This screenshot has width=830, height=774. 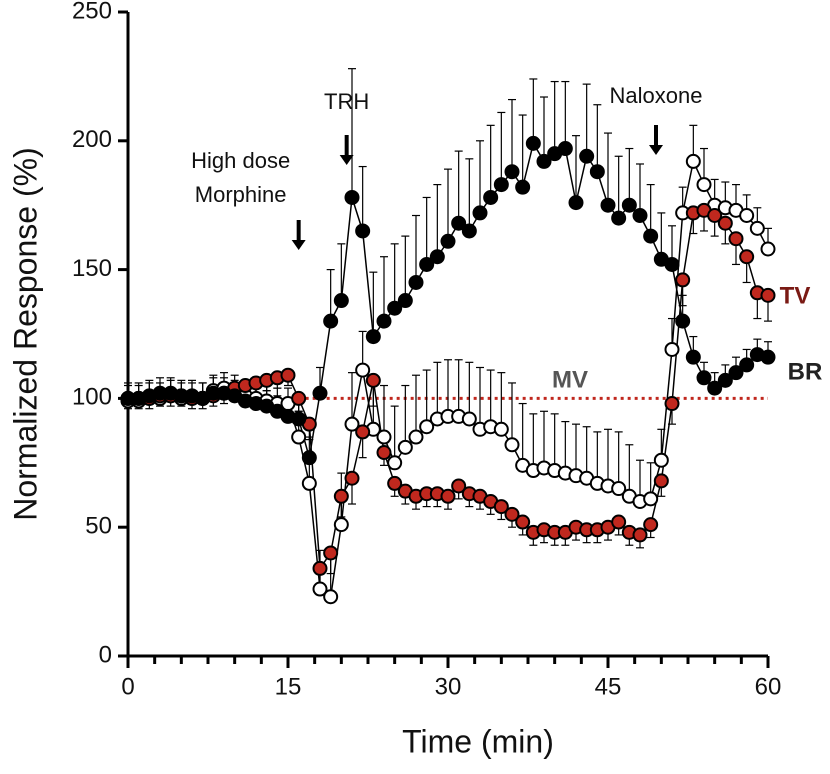 I want to click on x-tick-label: 0, so click(x=127, y=686).